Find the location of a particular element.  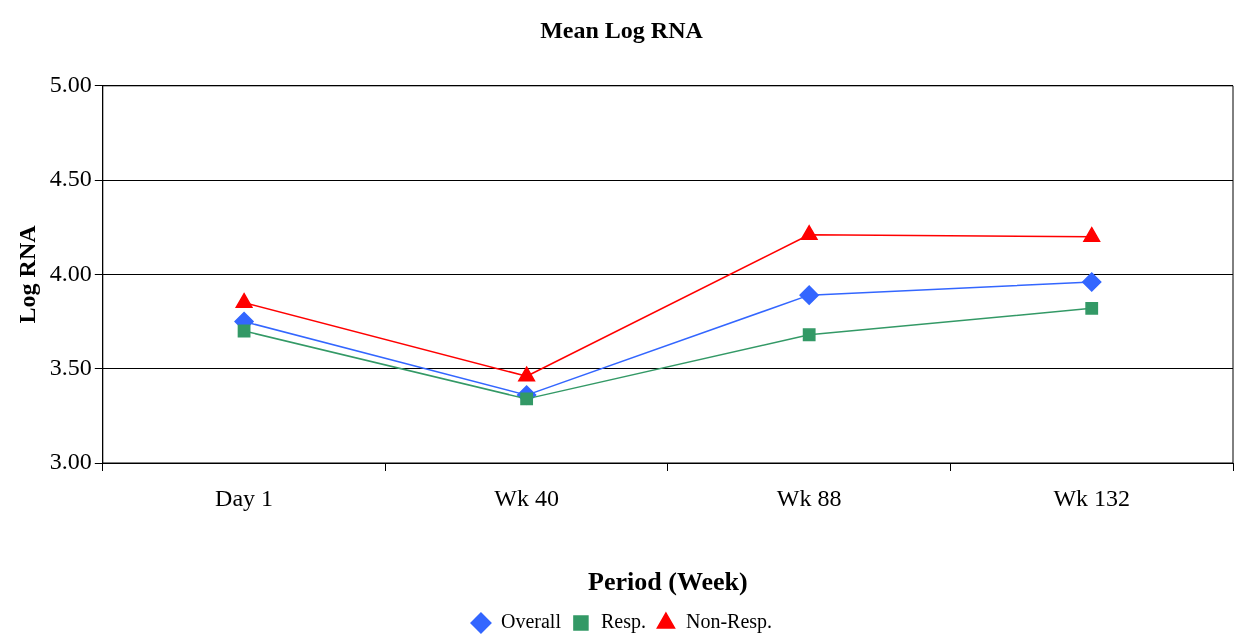

y-tick-label: 5.00 is located at coordinates (70, 84).